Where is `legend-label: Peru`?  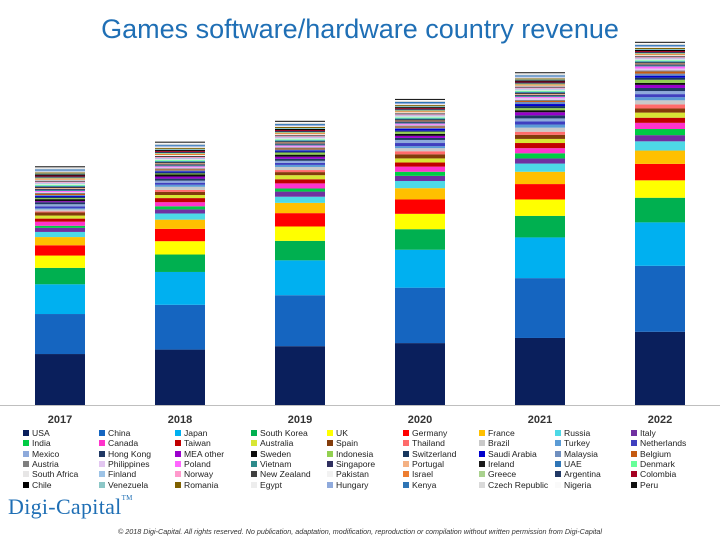 legend-label: Peru is located at coordinates (649, 484).